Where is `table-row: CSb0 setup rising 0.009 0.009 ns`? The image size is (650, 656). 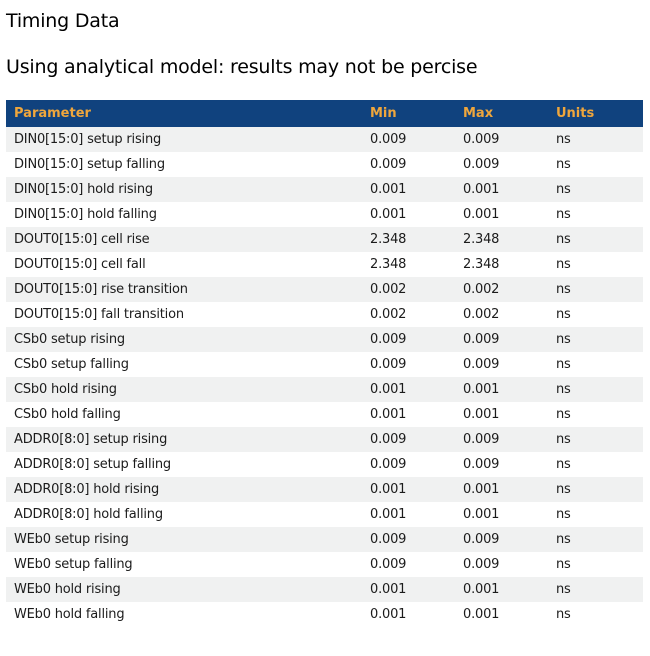 table-row: CSb0 setup rising 0.009 0.009 ns is located at coordinates (324, 339).